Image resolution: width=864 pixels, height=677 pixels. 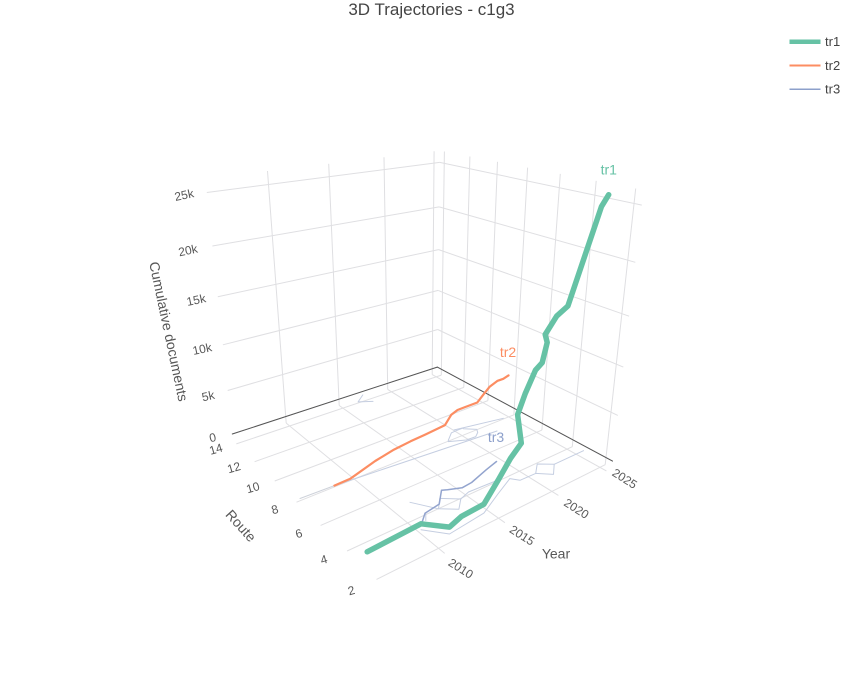 I want to click on svg-text: 25k, so click(x=184, y=195).